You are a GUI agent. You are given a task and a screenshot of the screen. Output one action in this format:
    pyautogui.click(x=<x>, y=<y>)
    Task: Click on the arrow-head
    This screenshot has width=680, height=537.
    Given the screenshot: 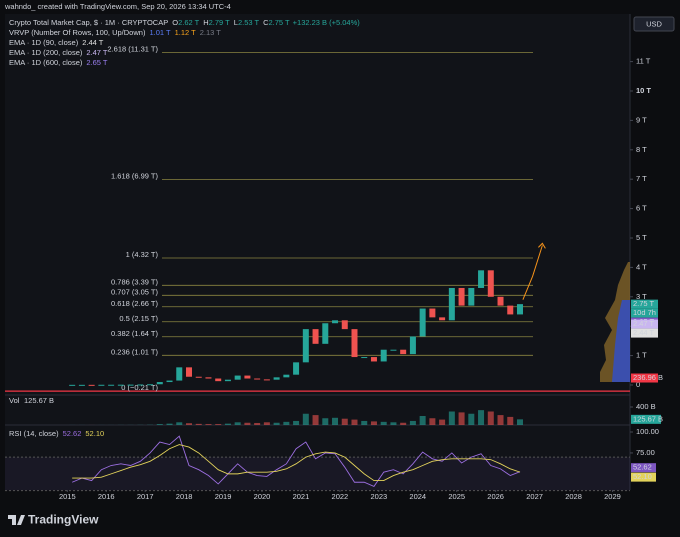 What is the action you would take?
    pyautogui.click(x=542, y=245)
    